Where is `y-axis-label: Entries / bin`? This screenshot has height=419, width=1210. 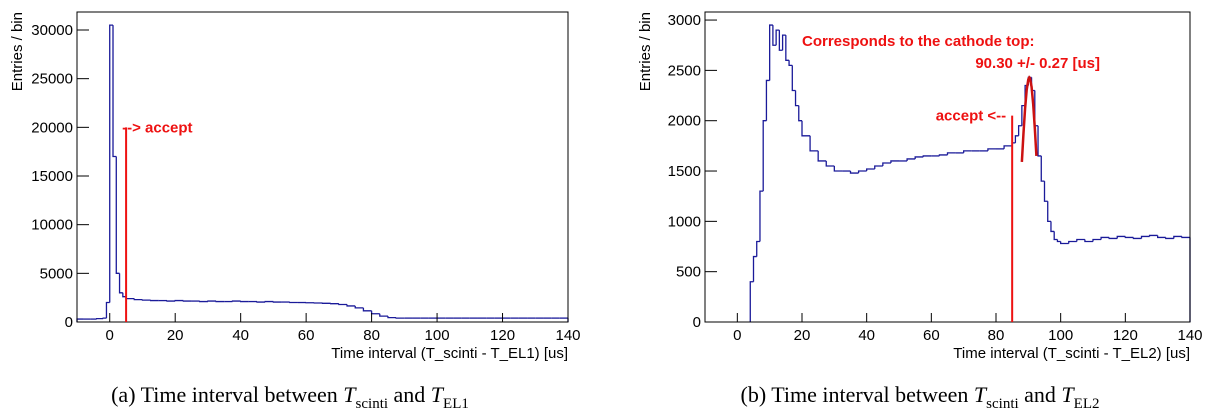 y-axis-label: Entries / bin is located at coordinates (17, 51).